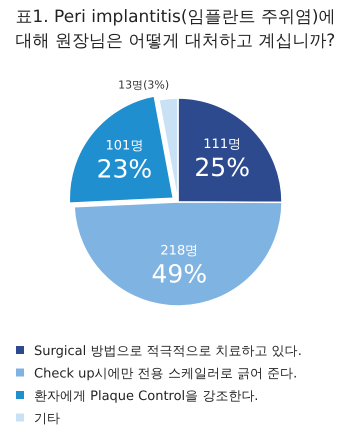 The height and width of the screenshot is (434, 351). What do you see at coordinates (222, 159) in the screenshot?
I see `data-label: 111명 25%` at bounding box center [222, 159].